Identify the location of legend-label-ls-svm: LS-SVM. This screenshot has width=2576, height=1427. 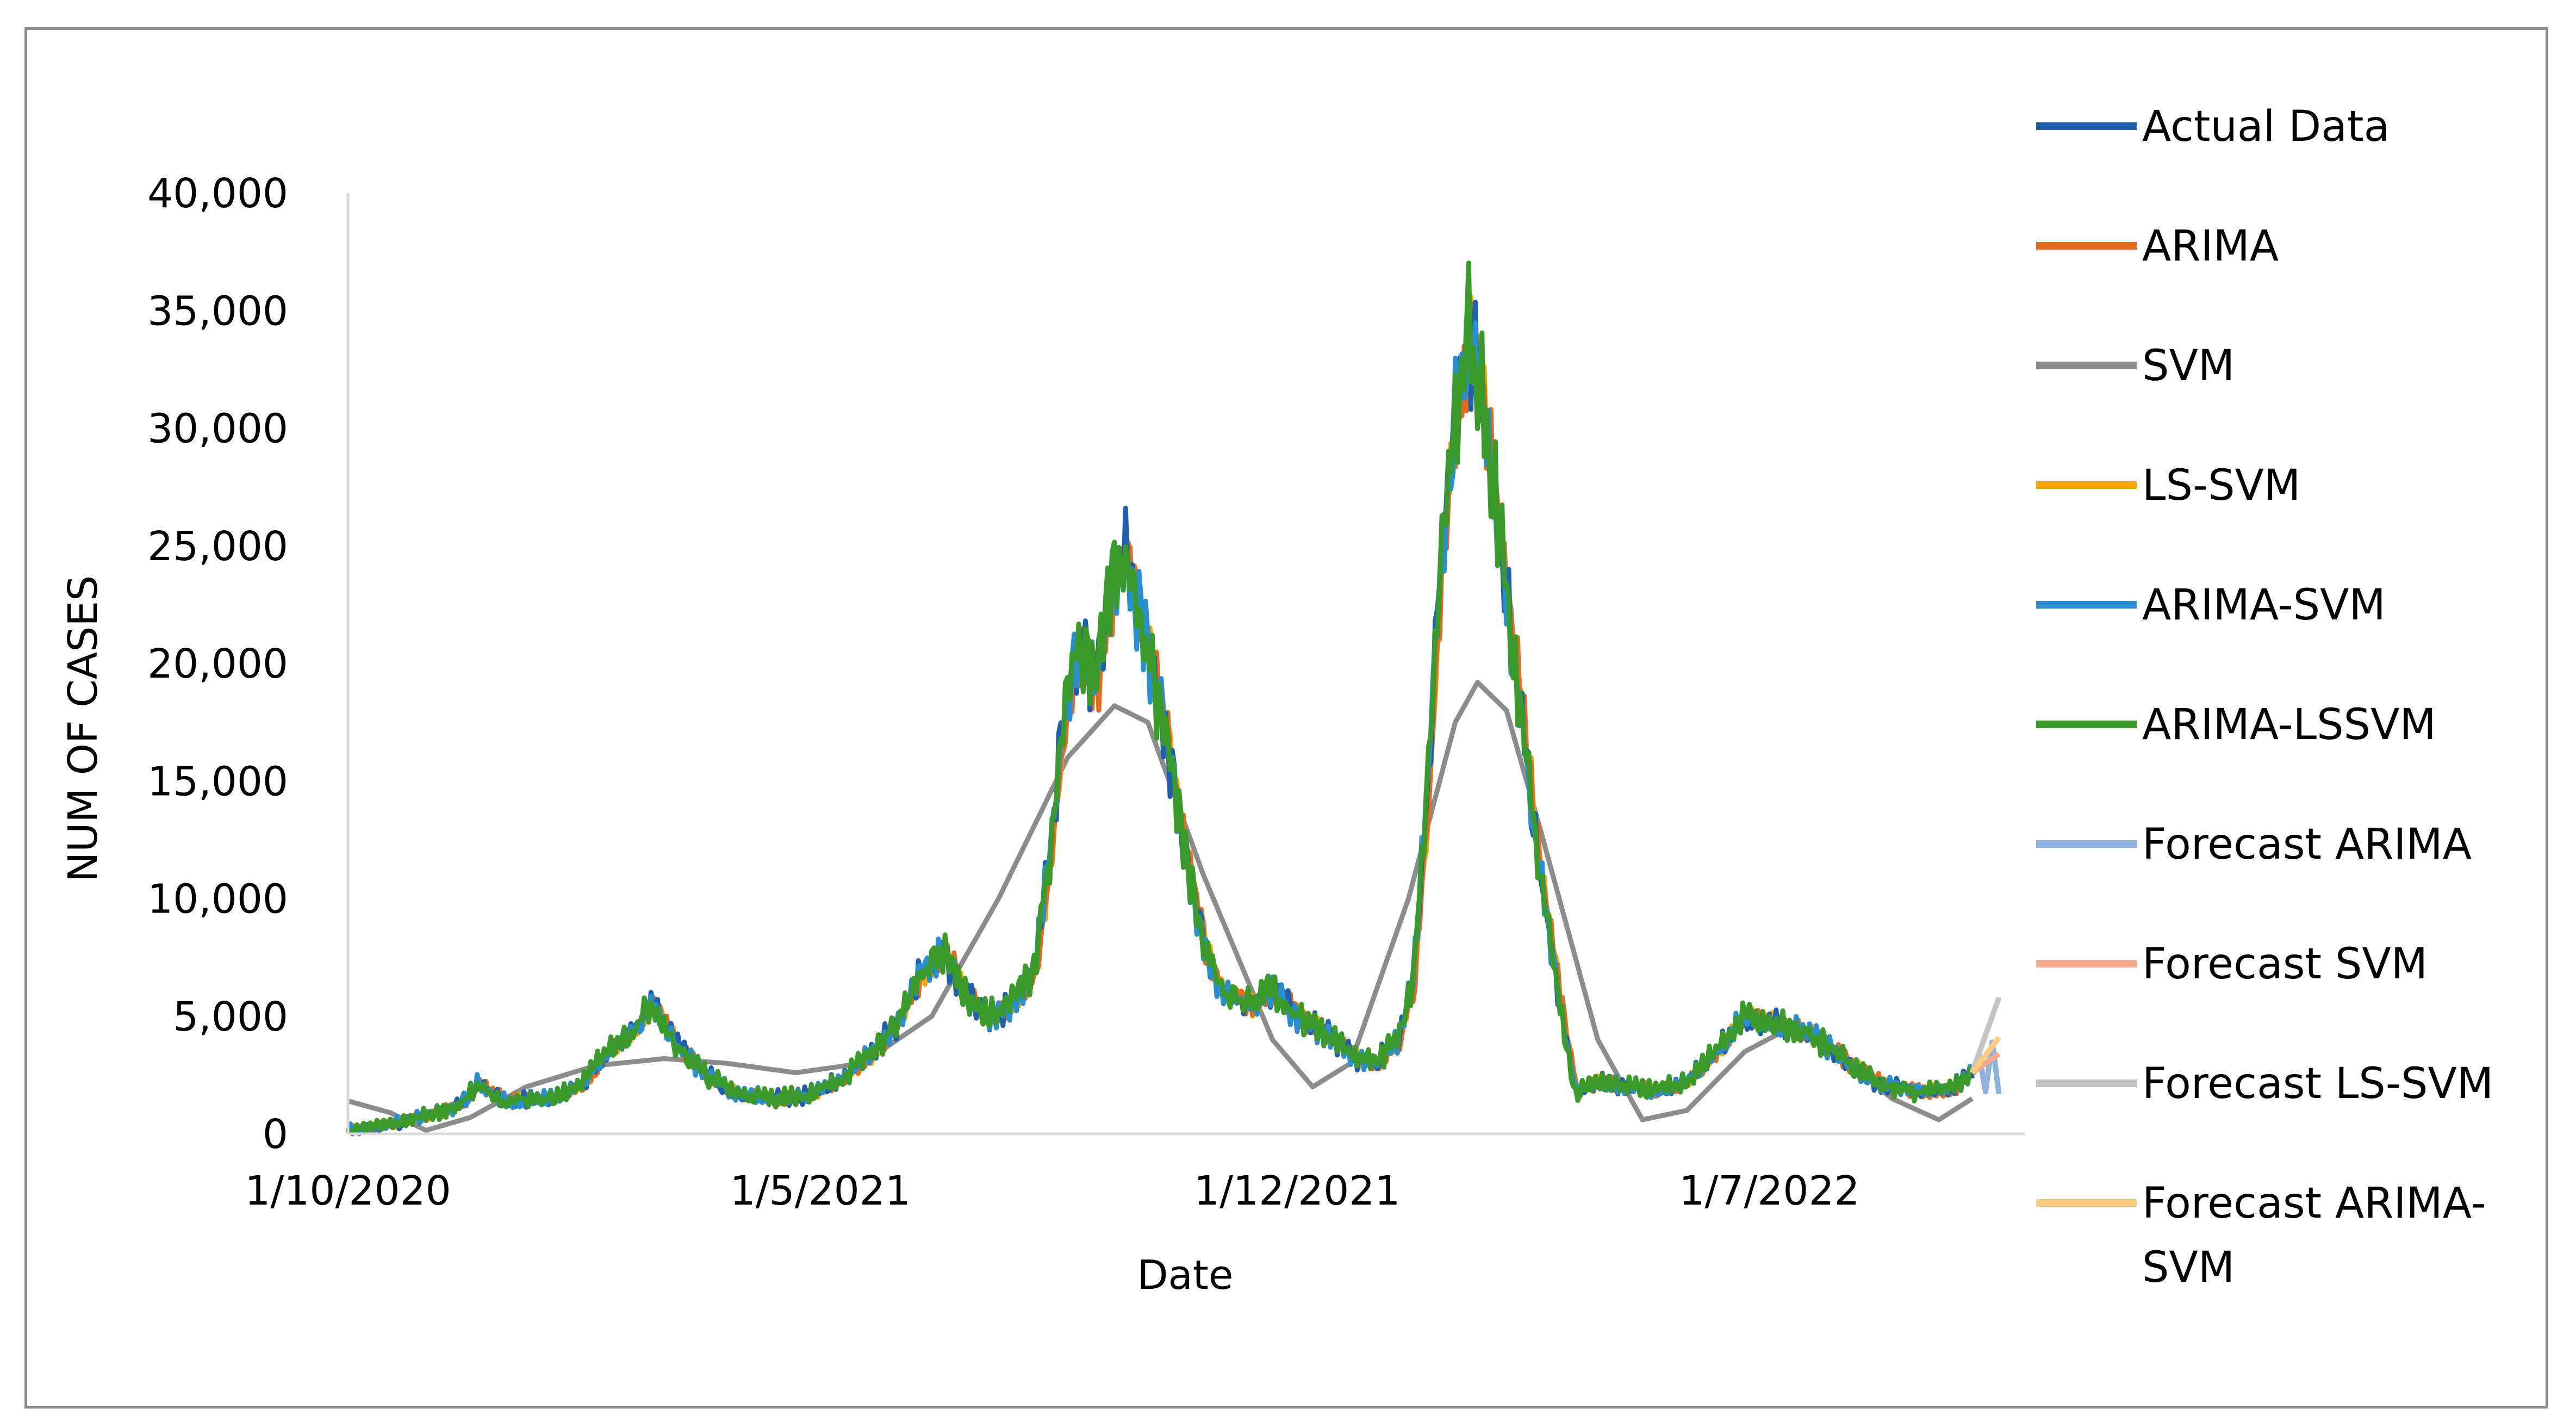
(2221, 485).